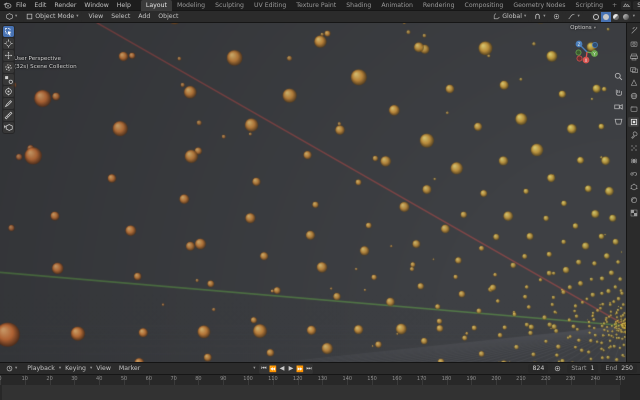 This screenshot has height=400, width=640. Describe the element at coordinates (633, 148) in the screenshot. I see `particles-tab` at that location.